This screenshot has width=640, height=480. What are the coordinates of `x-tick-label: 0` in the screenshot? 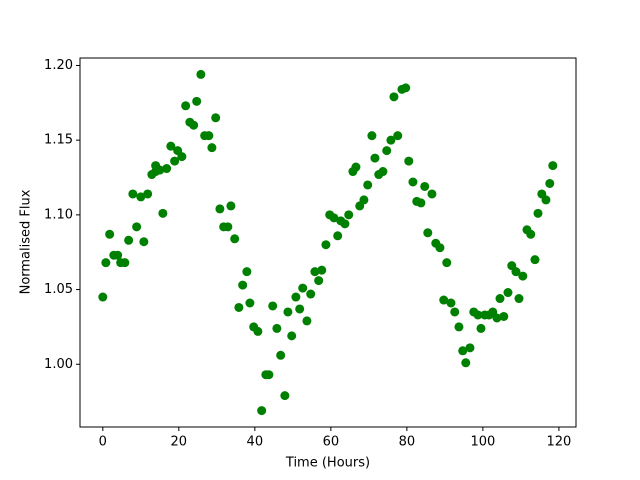 It's located at (103, 442).